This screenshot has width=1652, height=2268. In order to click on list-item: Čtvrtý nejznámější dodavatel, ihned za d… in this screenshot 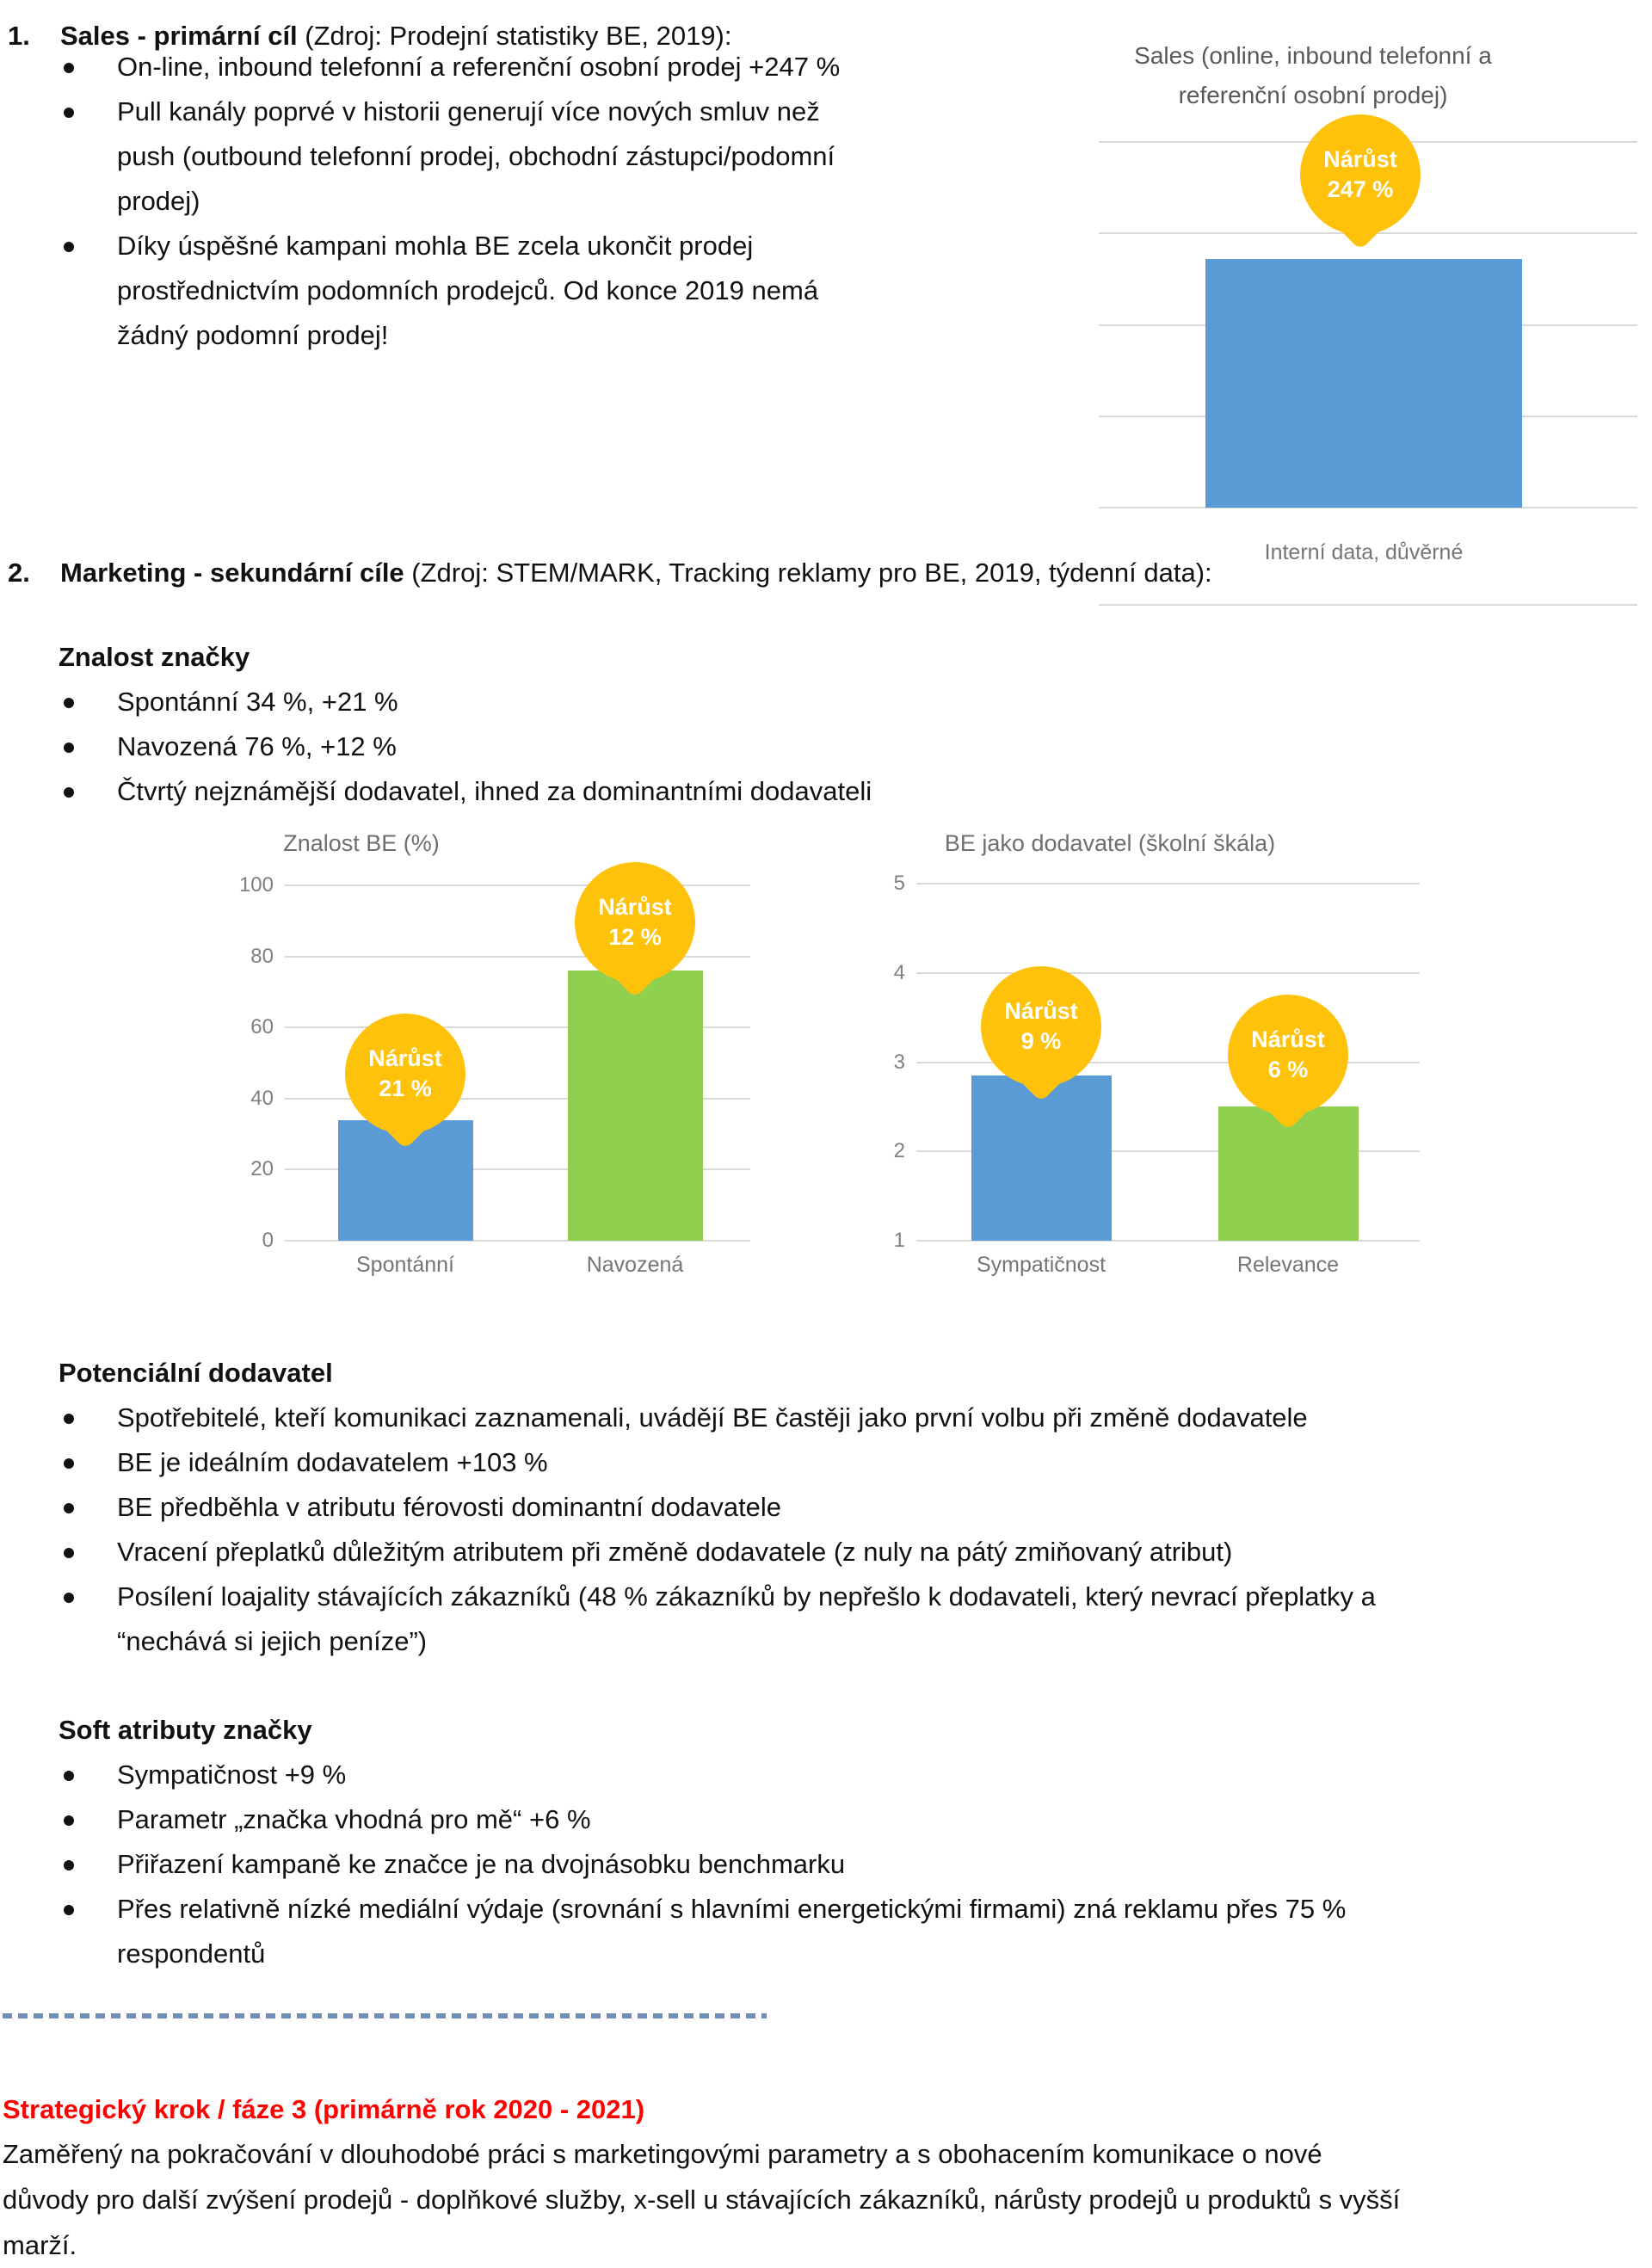, I will do `click(666, 791)`.